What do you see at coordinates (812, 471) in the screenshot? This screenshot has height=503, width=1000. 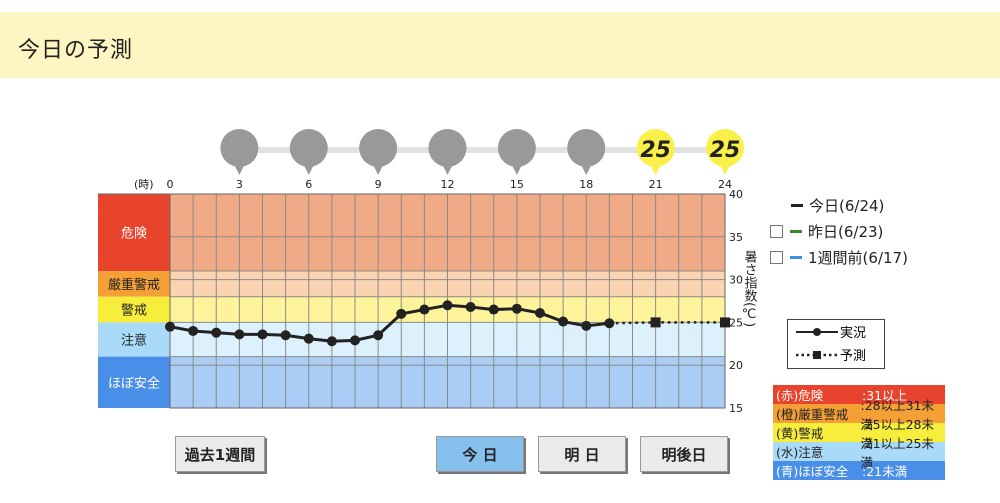 I see `scale-level-name: (青)ほぼ安全` at bounding box center [812, 471].